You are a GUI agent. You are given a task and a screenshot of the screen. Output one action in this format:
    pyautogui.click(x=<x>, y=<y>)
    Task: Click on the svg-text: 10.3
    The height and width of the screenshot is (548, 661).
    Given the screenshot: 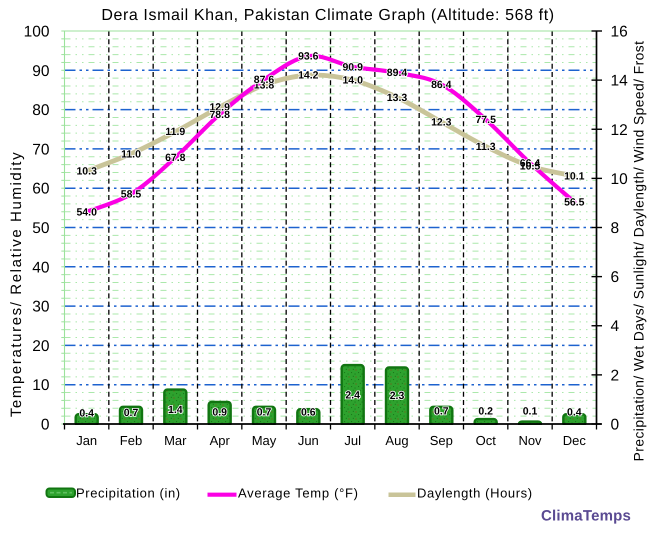 What is the action you would take?
    pyautogui.click(x=86, y=172)
    